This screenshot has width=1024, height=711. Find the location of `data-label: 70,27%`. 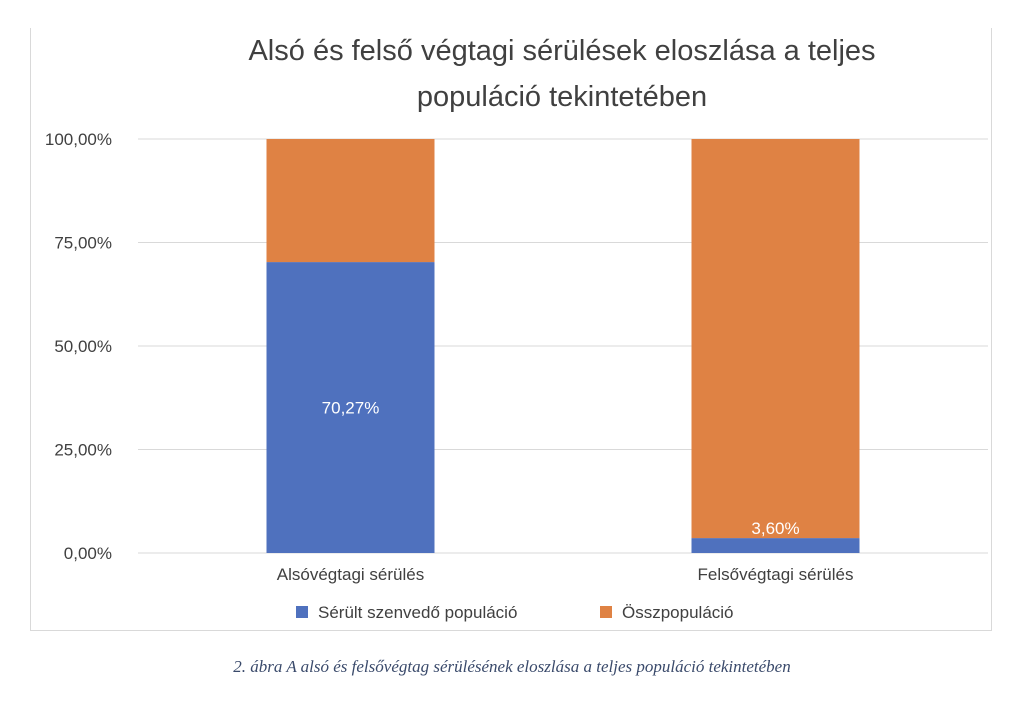

data-label: 70,27% is located at coordinates (351, 408).